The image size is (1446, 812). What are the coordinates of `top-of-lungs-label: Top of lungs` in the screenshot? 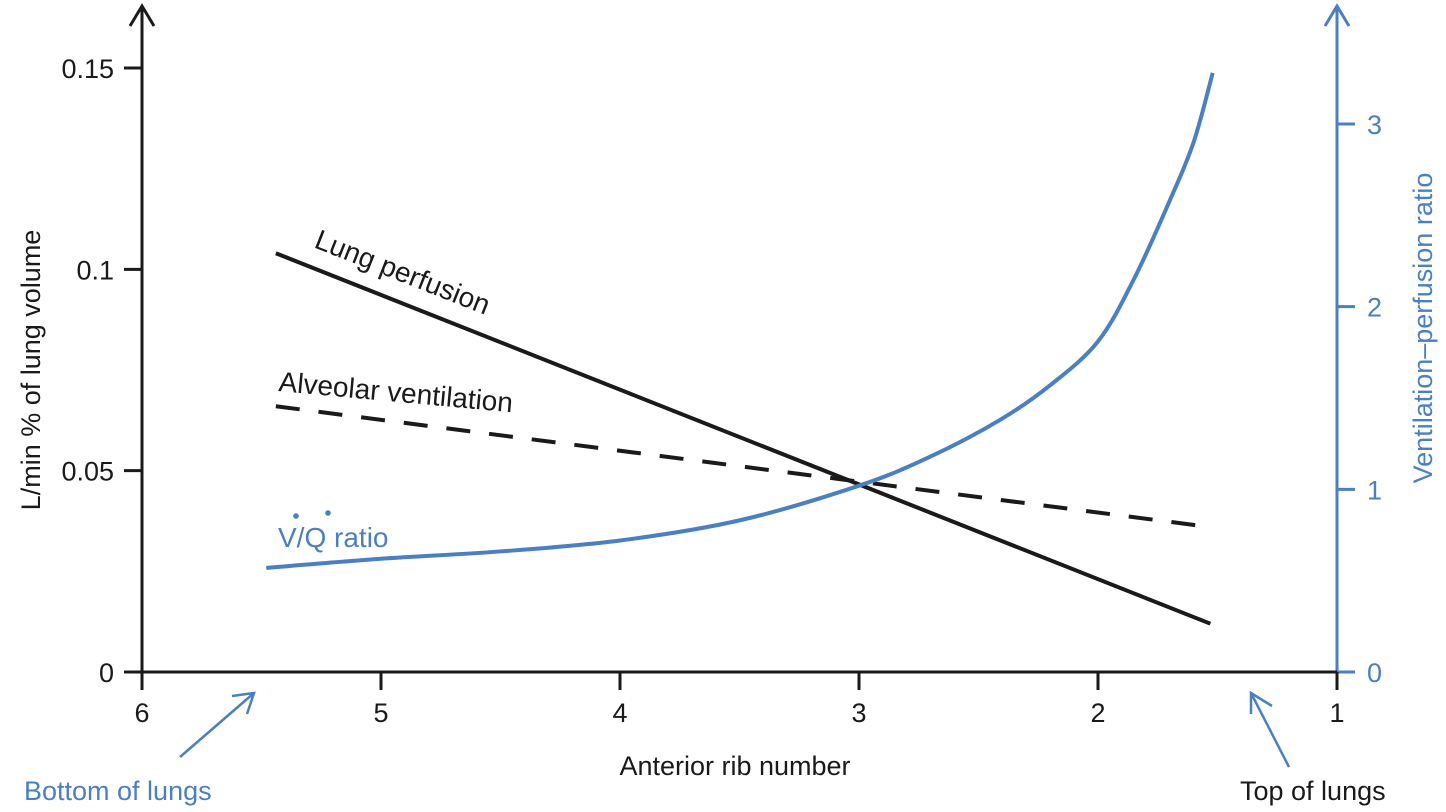 It's located at (1313, 791).